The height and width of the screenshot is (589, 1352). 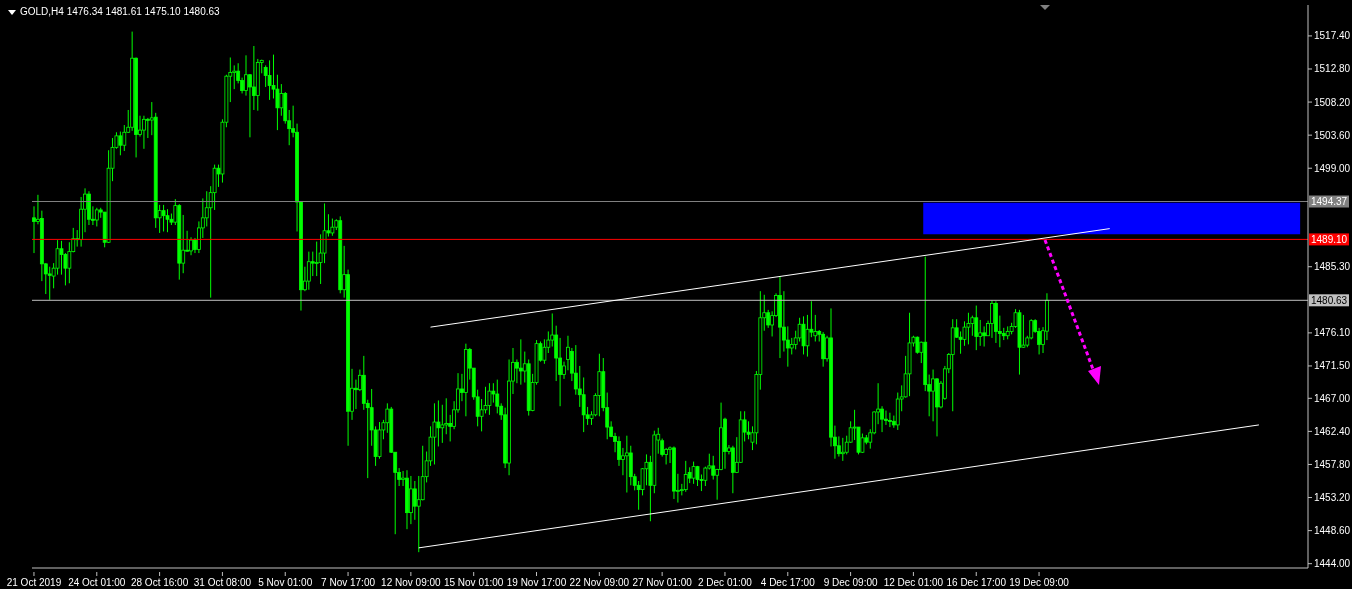 What do you see at coordinates (222, 582) in the screenshot?
I see `x-tick-label: 31 Oct 08:00` at bounding box center [222, 582].